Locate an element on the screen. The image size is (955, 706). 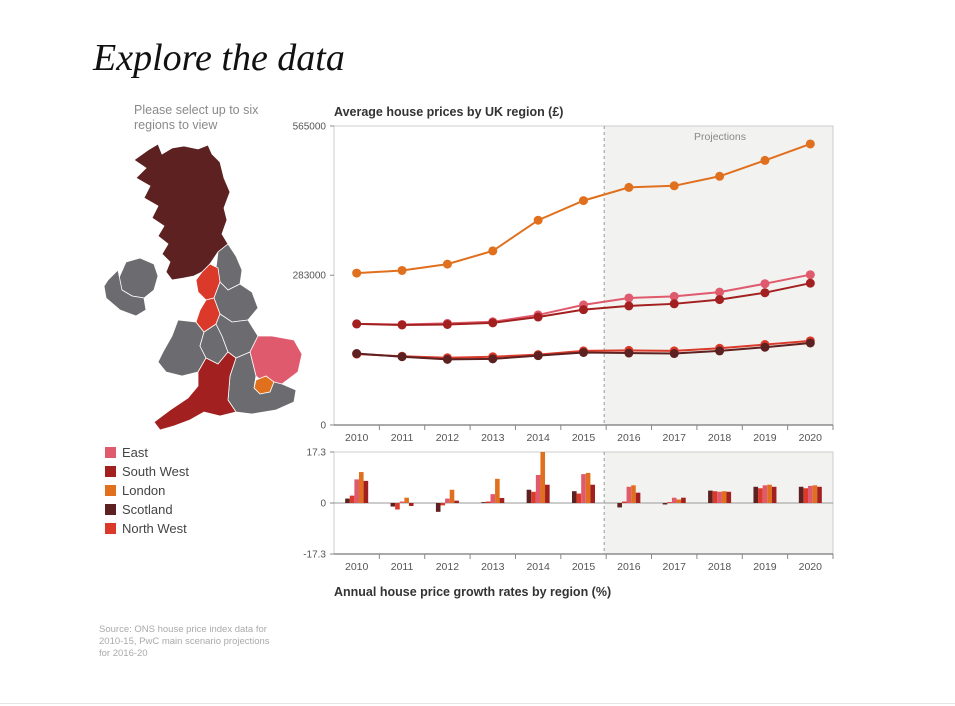
legend-item-south-west: South West is located at coordinates (147, 471).